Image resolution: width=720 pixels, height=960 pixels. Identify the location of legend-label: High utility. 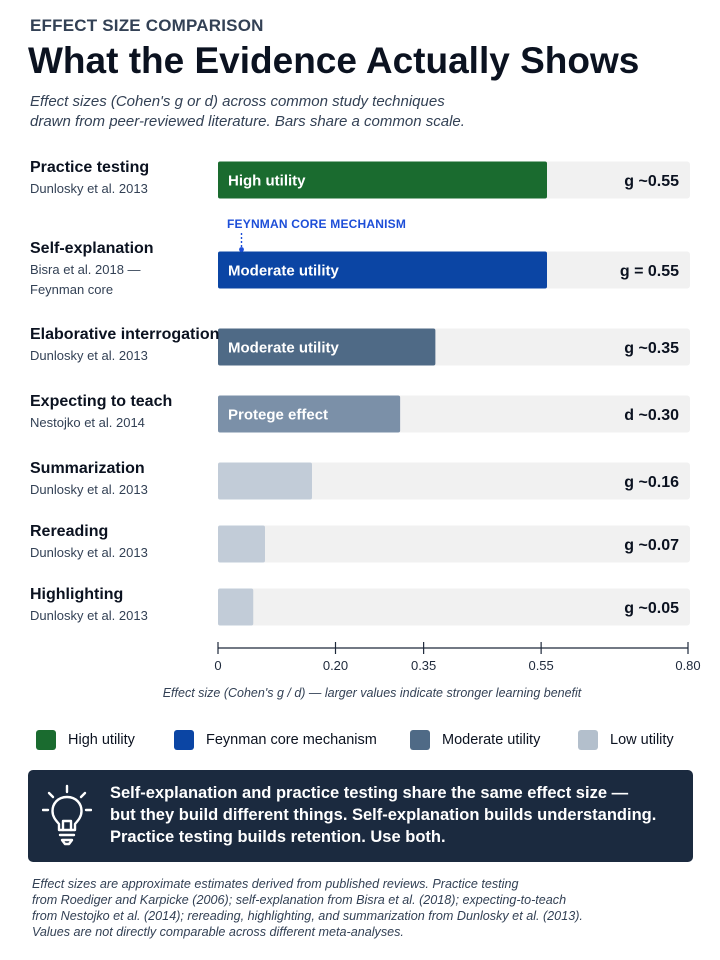
(101, 740).